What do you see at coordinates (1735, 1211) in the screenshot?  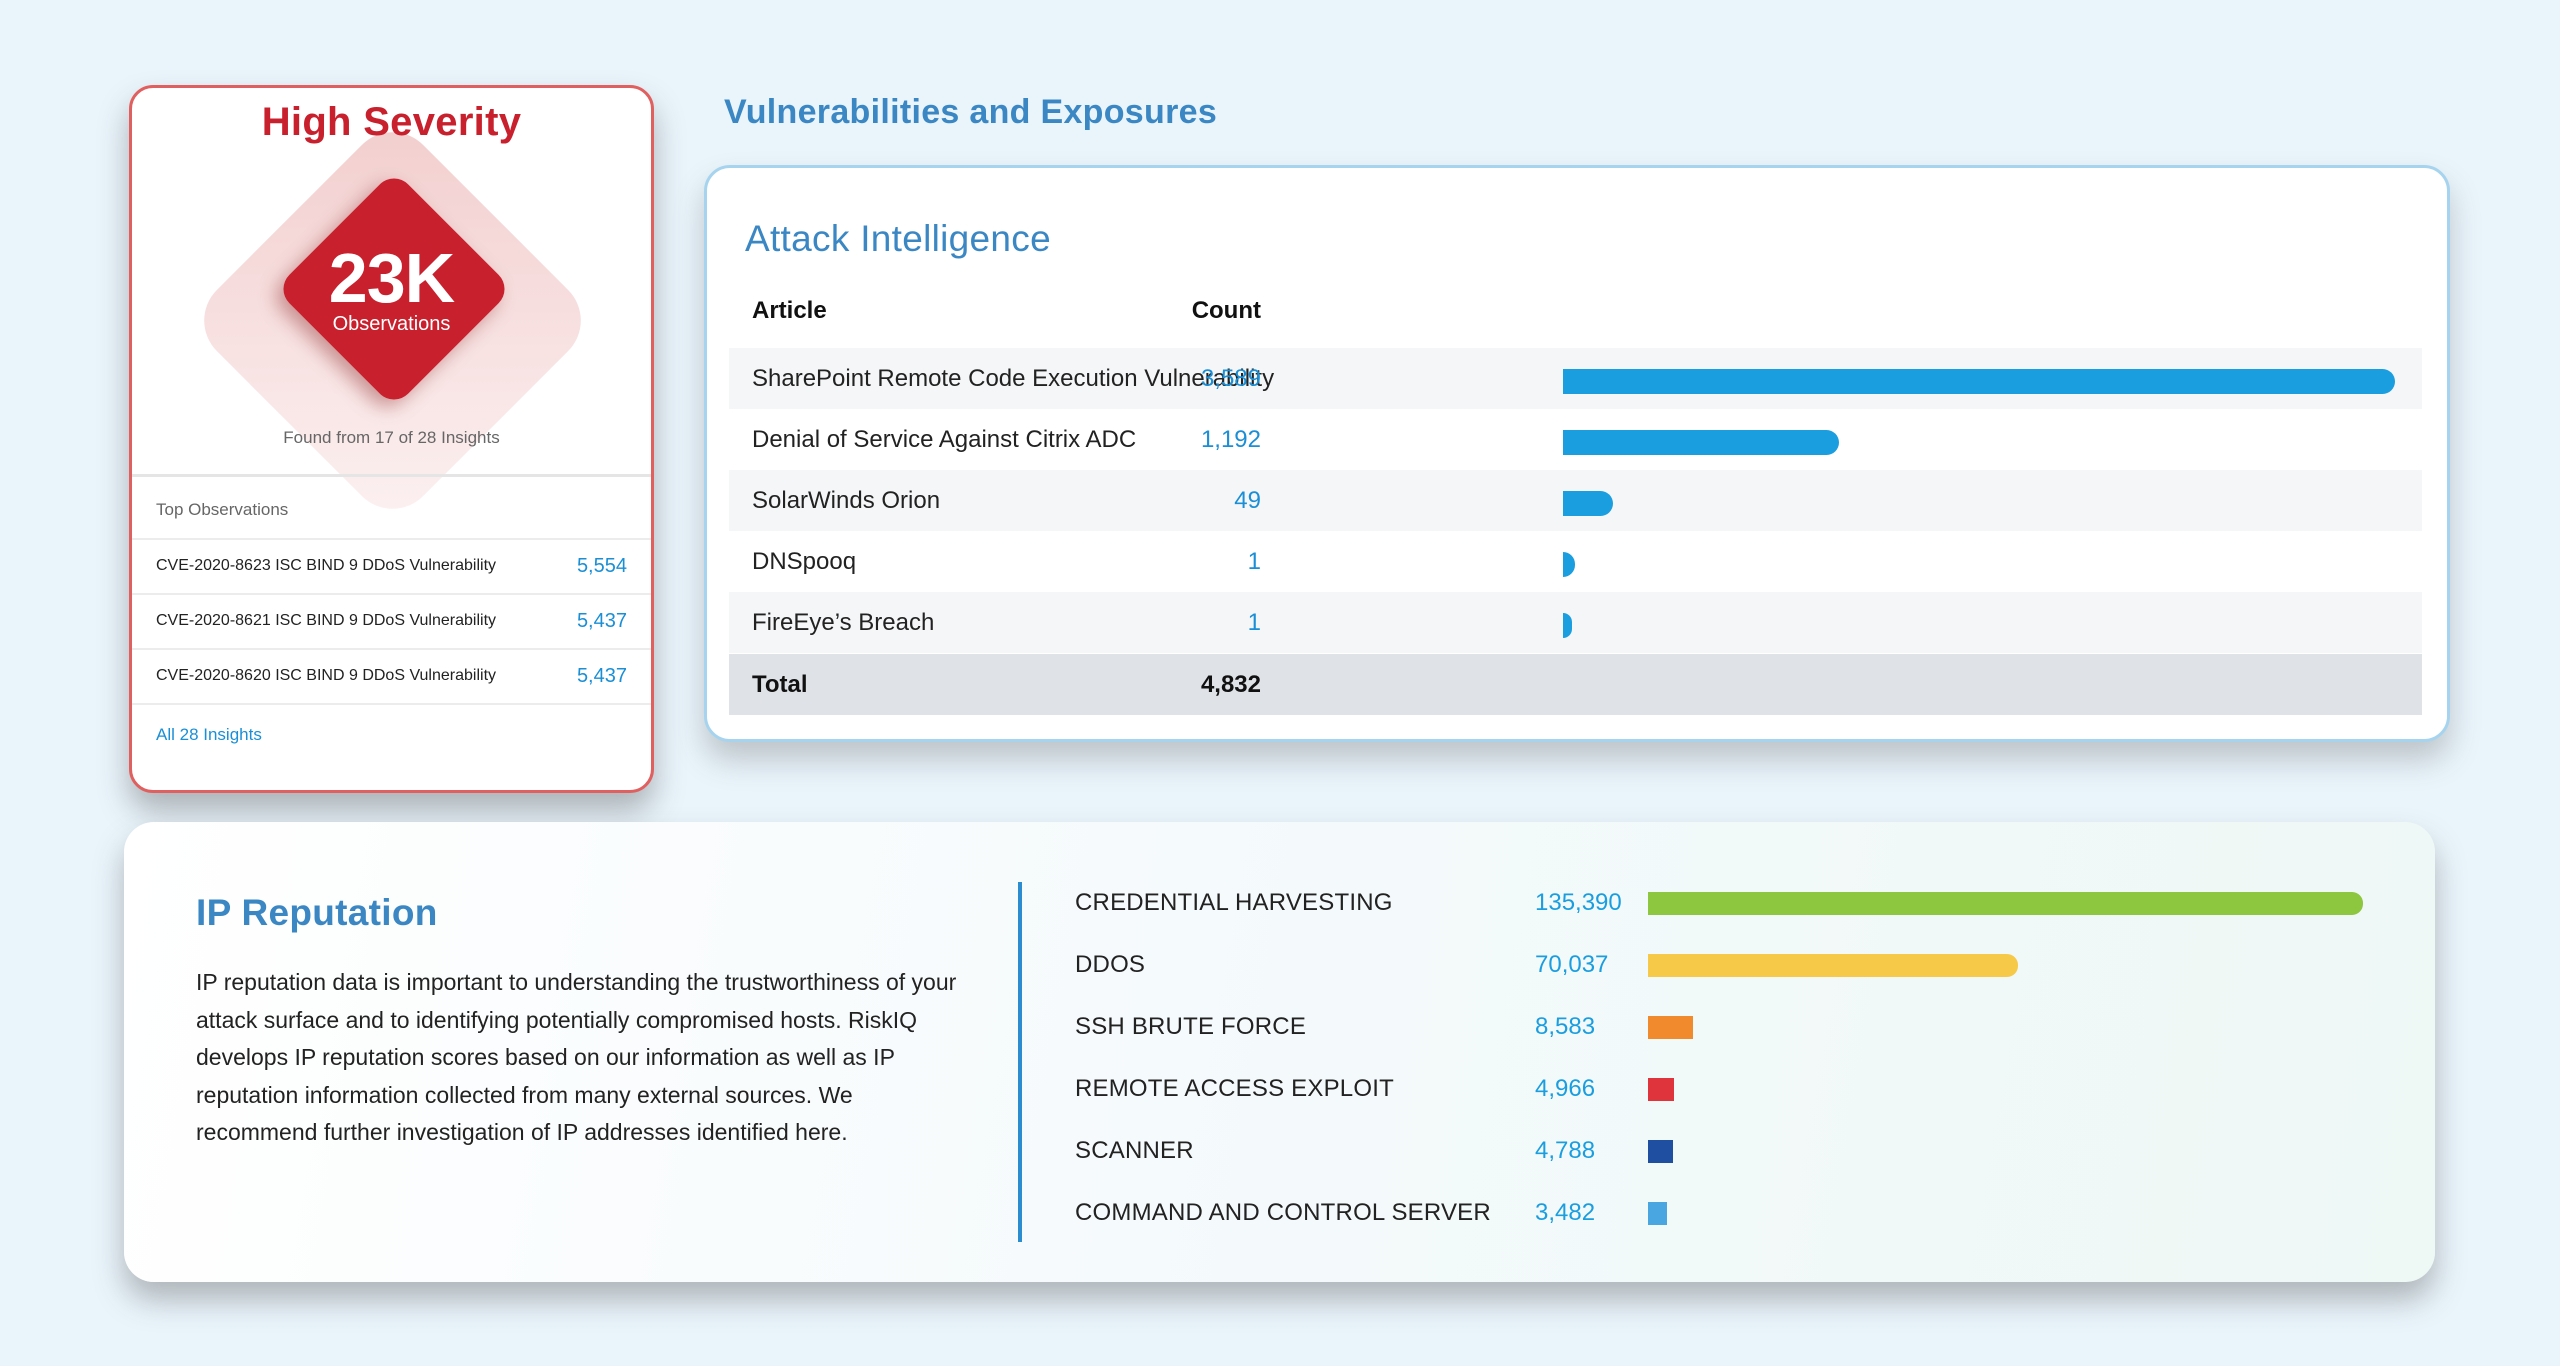 I see `ip-category-row: COMMAND AND CONTROL SERVER 3,482` at bounding box center [1735, 1211].